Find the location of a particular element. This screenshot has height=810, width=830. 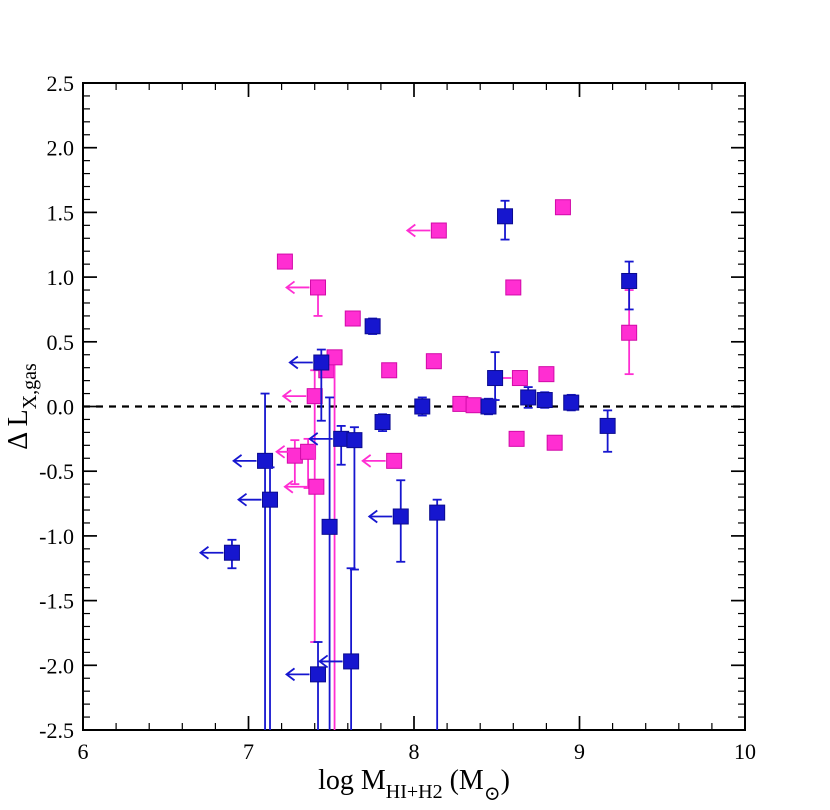

x-tick-label: 6 is located at coordinates (83, 751).